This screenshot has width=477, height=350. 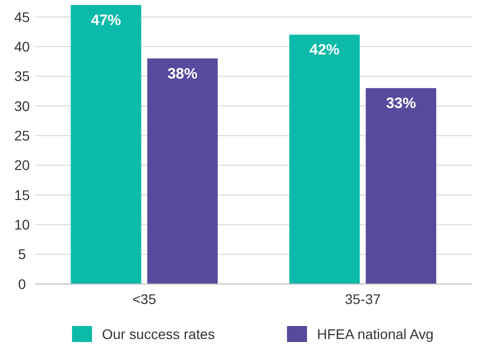 I want to click on x-tick-label: <35, so click(x=144, y=299).